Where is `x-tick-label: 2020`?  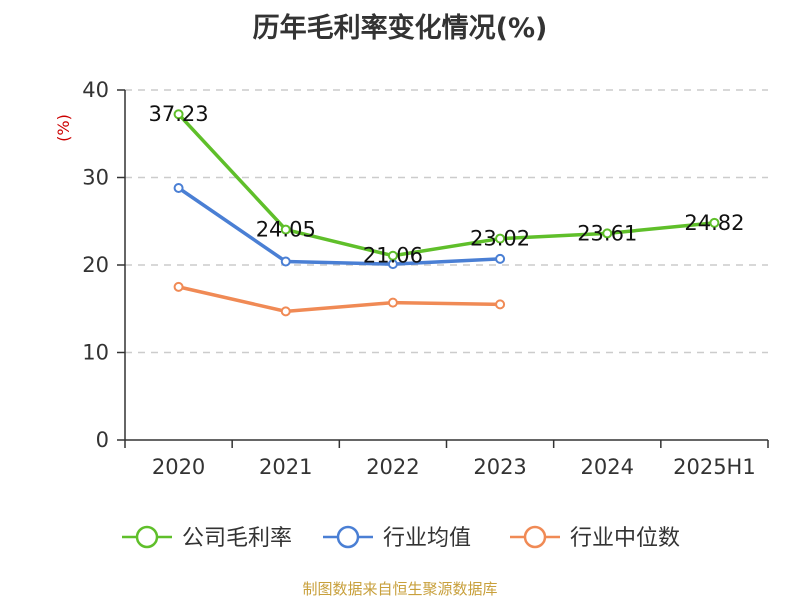
x-tick-label: 2020 is located at coordinates (178, 467).